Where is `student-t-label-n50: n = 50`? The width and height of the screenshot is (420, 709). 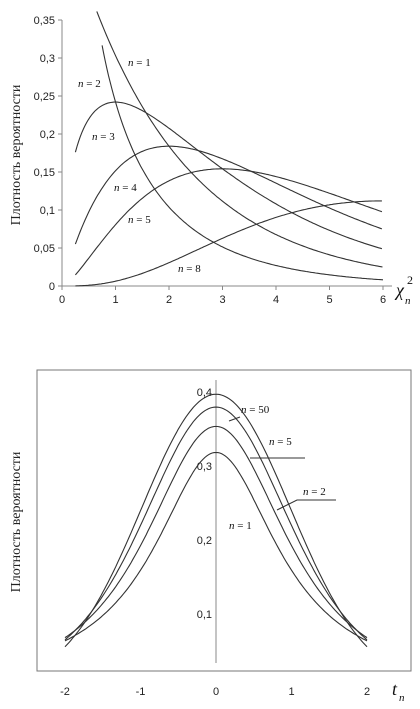 student-t-label-n50: n = 50 is located at coordinates (255, 410).